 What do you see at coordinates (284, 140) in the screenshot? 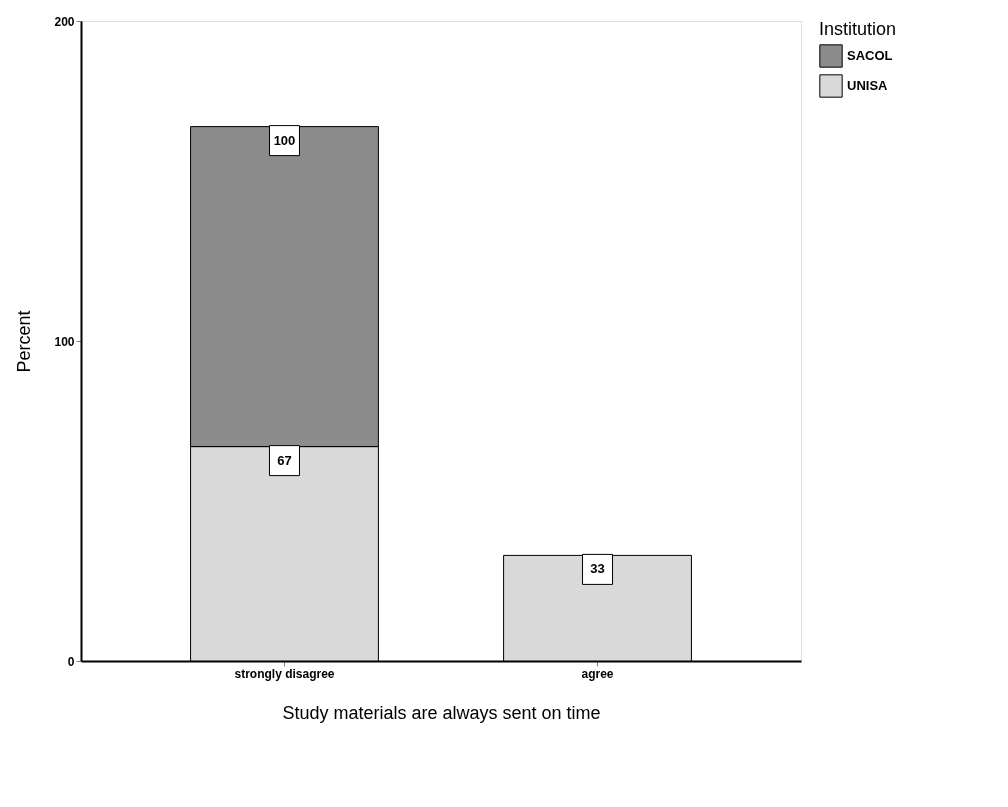
I see `data-label: 100` at bounding box center [284, 140].